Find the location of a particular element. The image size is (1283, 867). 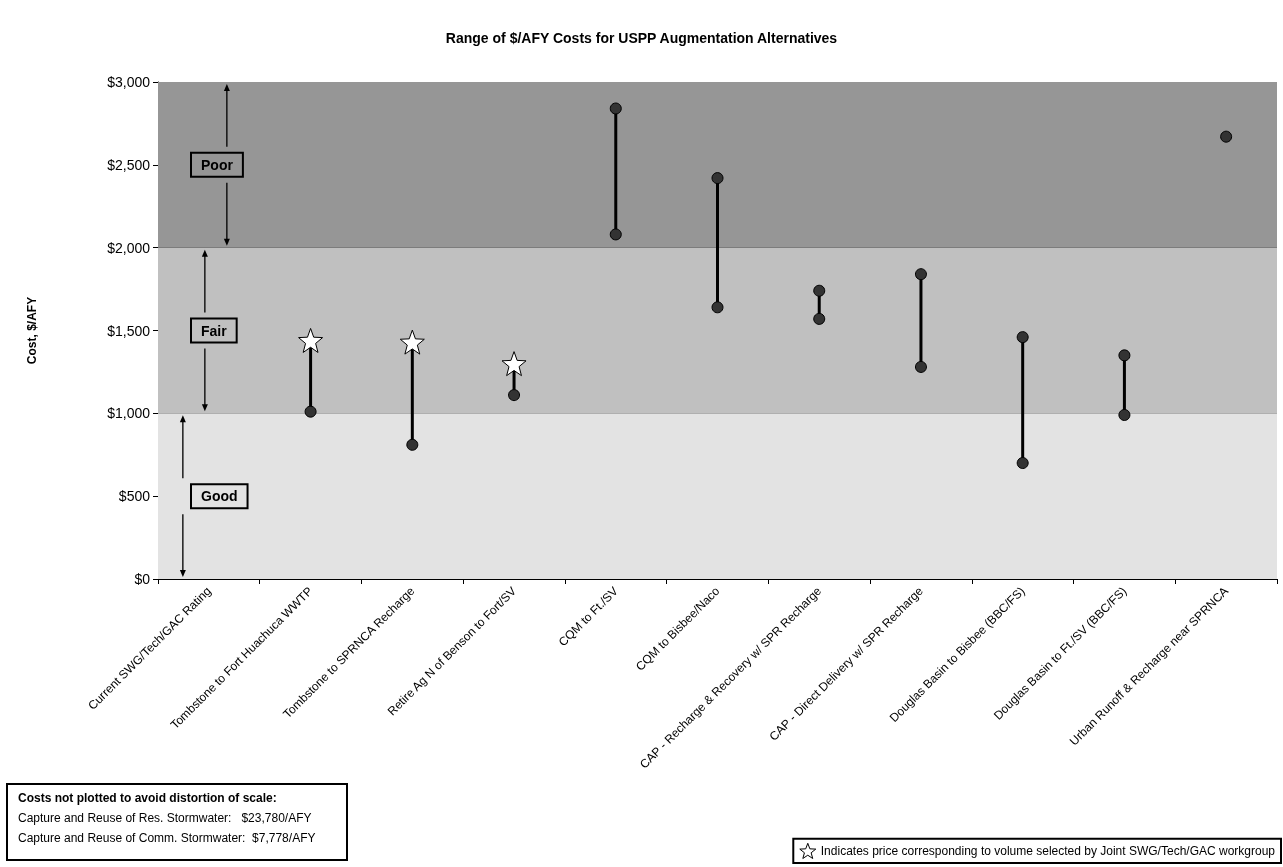

band-label: Good is located at coordinates (219, 496).